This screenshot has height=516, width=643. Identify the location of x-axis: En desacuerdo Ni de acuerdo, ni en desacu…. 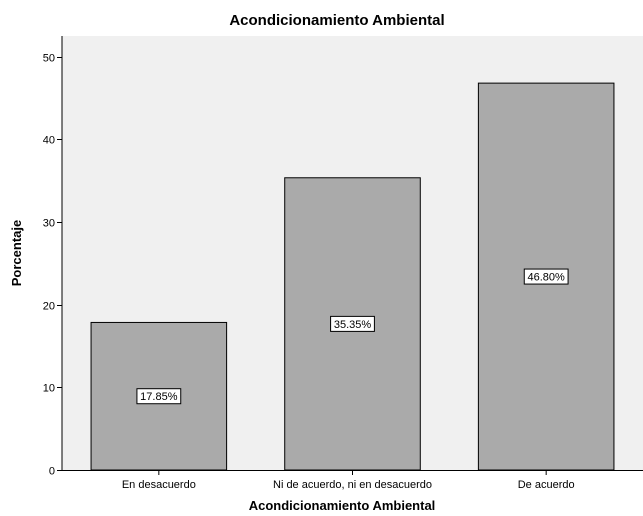
(350, 480).